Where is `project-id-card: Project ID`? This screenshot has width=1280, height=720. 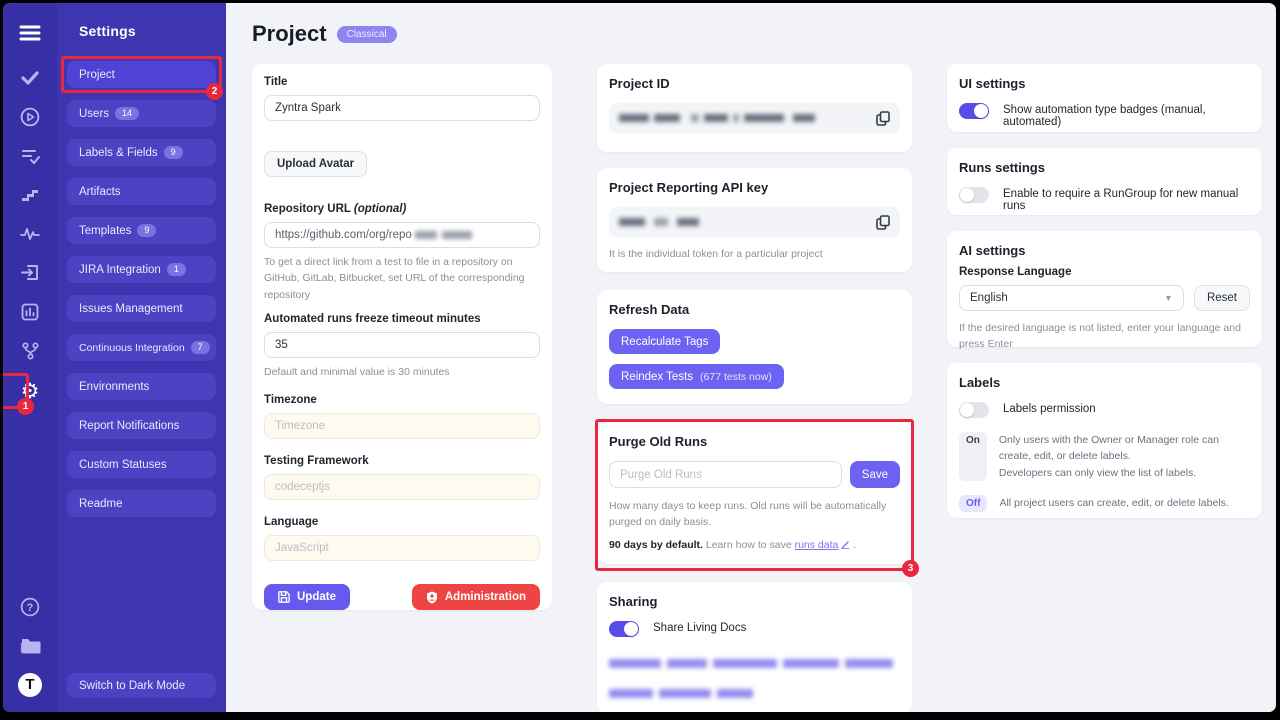
project-id-card: Project ID is located at coordinates (754, 108).